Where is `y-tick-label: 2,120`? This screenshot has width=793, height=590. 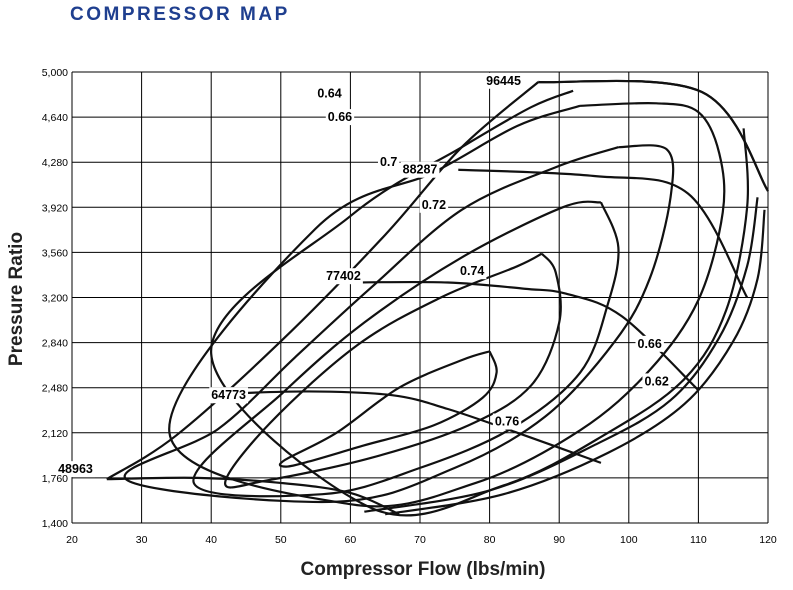
y-tick-label: 2,120 is located at coordinates (55, 434).